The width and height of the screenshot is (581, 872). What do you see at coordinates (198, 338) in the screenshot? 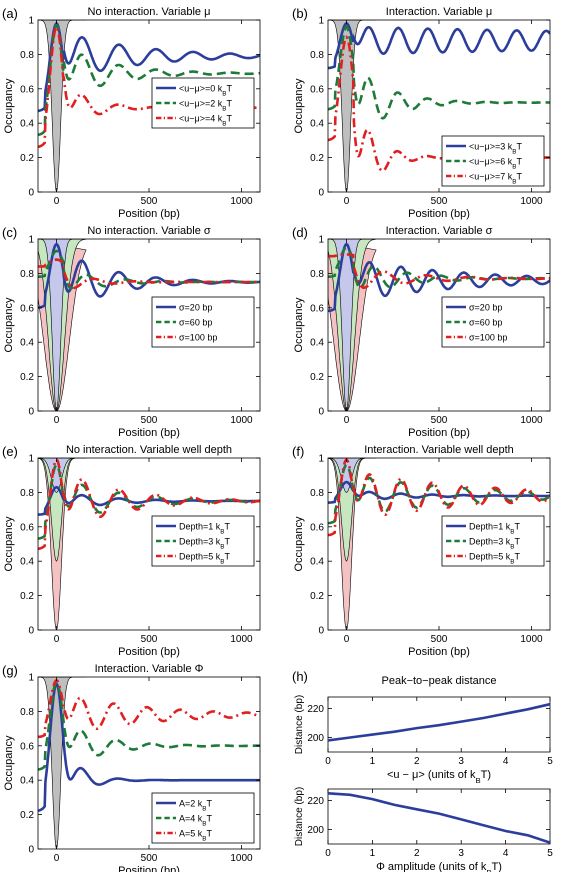
I see `legend-entry: σ=100 bp` at bounding box center [198, 338].